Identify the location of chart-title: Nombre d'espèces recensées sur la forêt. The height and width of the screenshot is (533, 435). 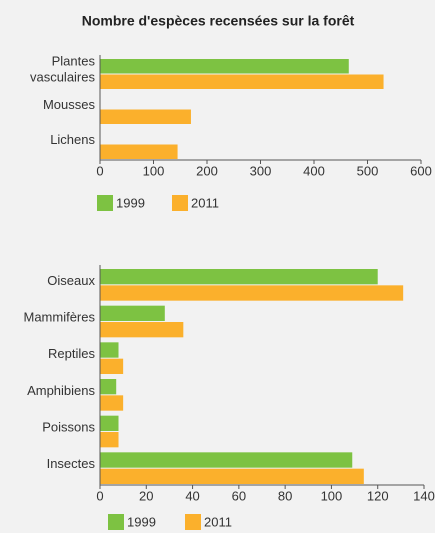
(218, 21).